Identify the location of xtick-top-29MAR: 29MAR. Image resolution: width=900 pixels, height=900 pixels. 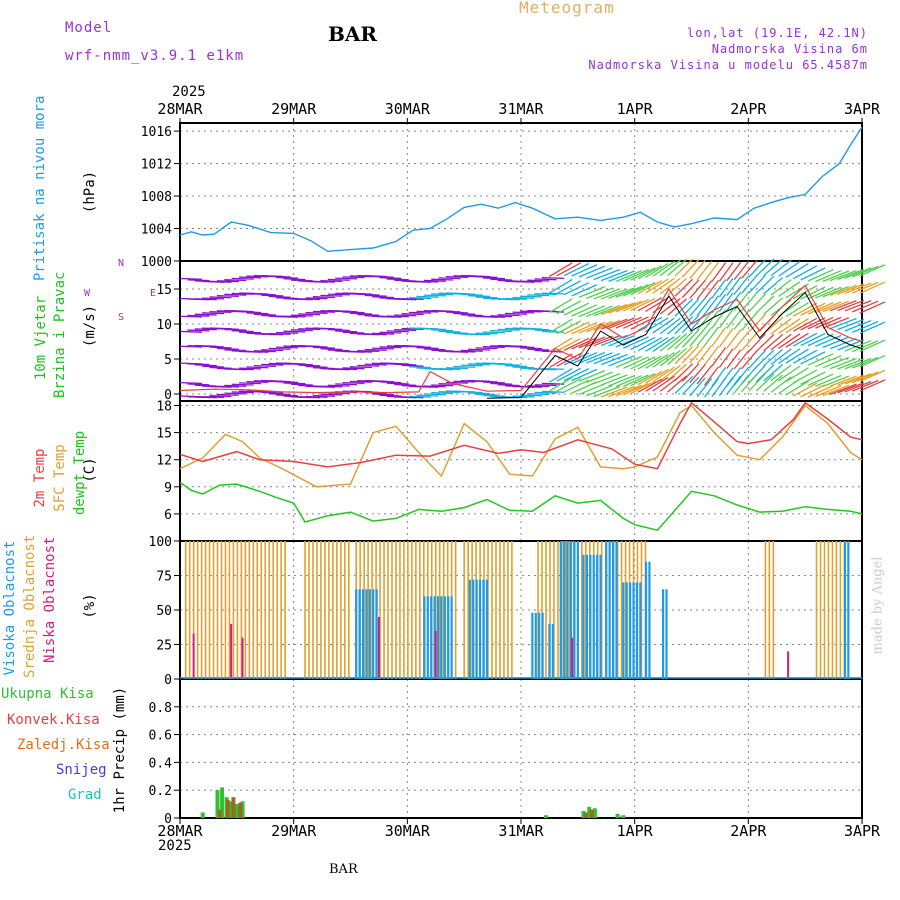
(294, 109).